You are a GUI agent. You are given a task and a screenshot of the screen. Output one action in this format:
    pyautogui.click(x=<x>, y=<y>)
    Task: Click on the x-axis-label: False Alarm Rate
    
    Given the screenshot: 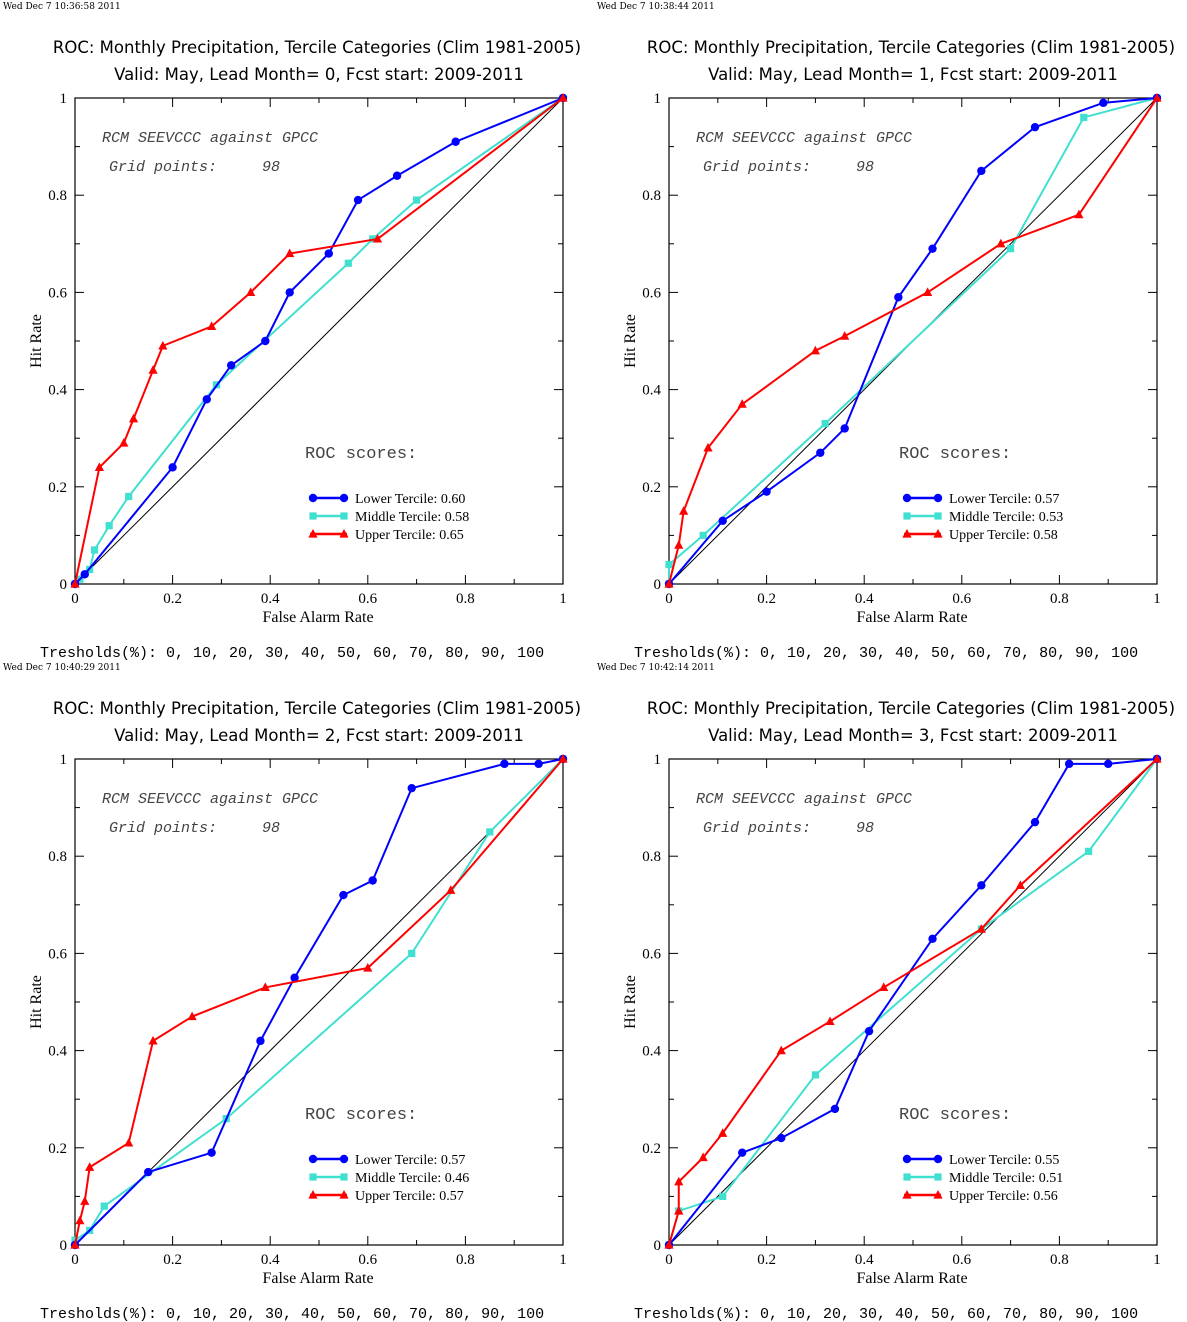 What is the action you would take?
    pyautogui.click(x=317, y=1278)
    